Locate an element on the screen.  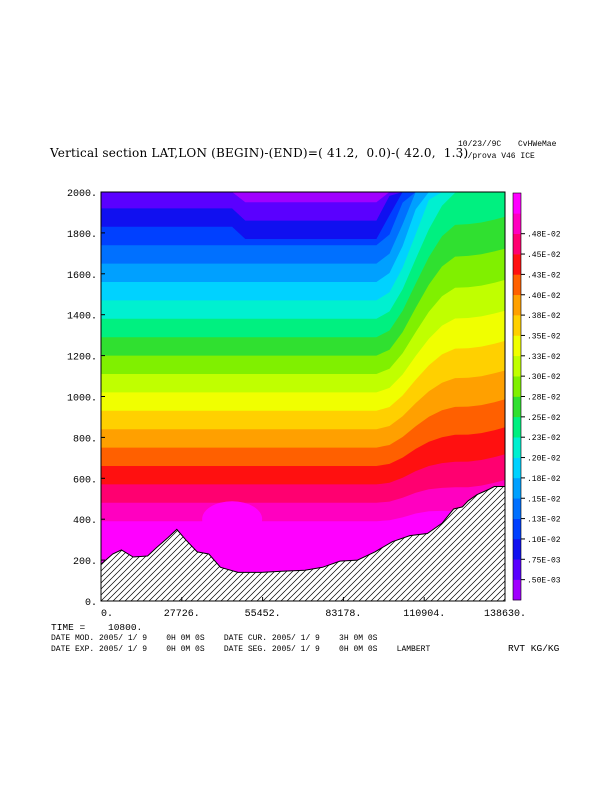
colorbar-label: .10E-02 is located at coordinates (544, 540).